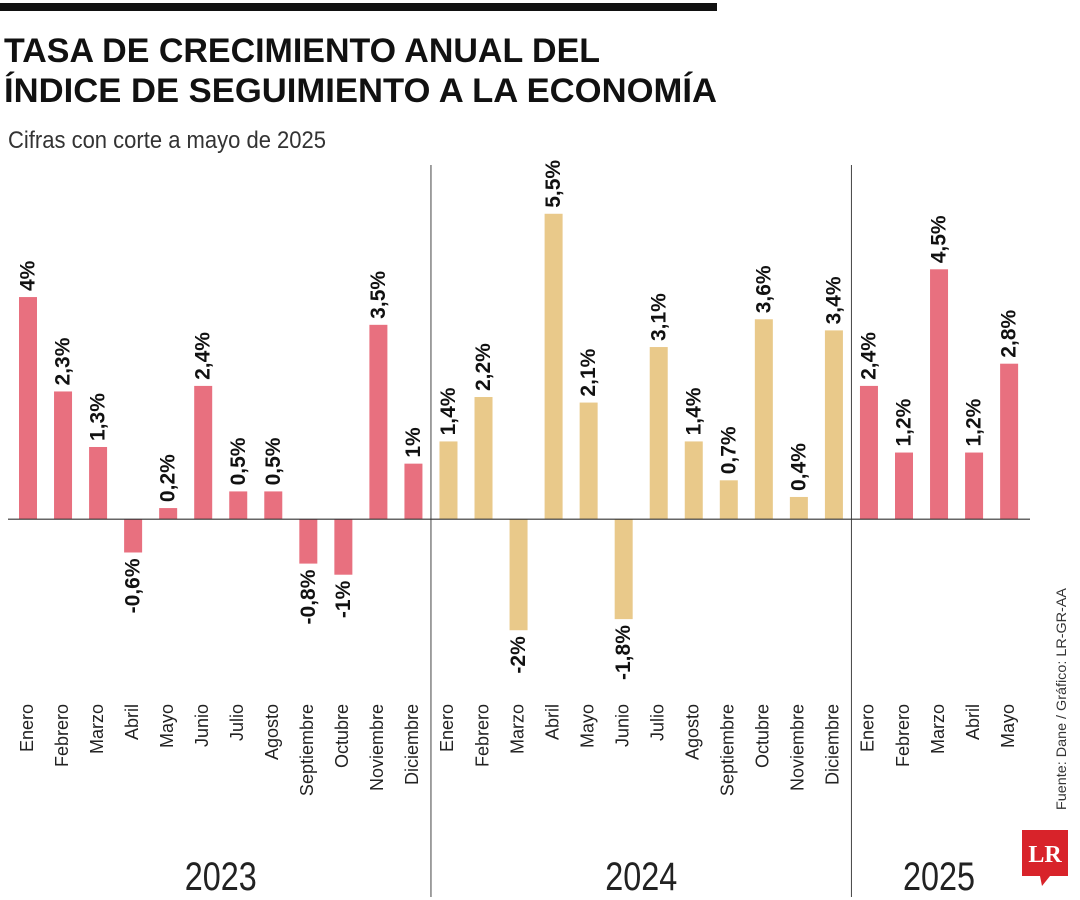 This screenshot has width=1080, height=900. I want to click on logo: LR, so click(1045, 855).